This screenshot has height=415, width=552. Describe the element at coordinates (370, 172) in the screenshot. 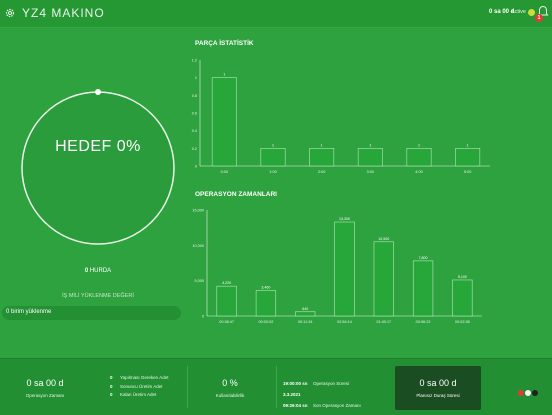

I see `x-tick-label: 3:00` at that location.